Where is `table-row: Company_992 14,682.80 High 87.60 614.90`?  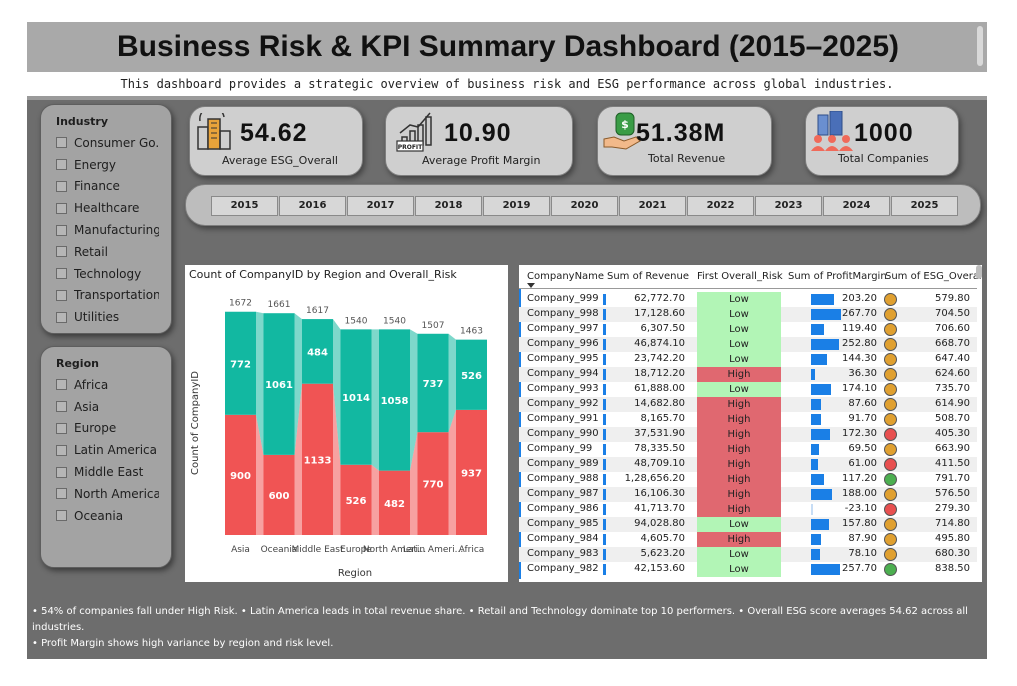 table-row: Company_992 14,682.80 High 87.60 614.90 is located at coordinates (748, 404).